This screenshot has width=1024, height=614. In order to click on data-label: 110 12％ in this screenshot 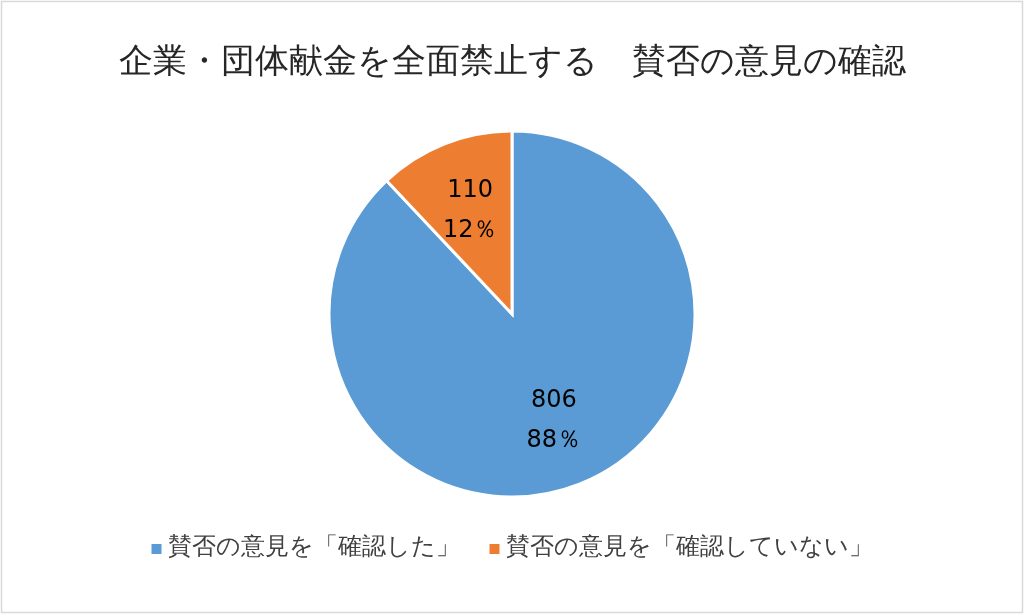, I will do `click(470, 208)`.